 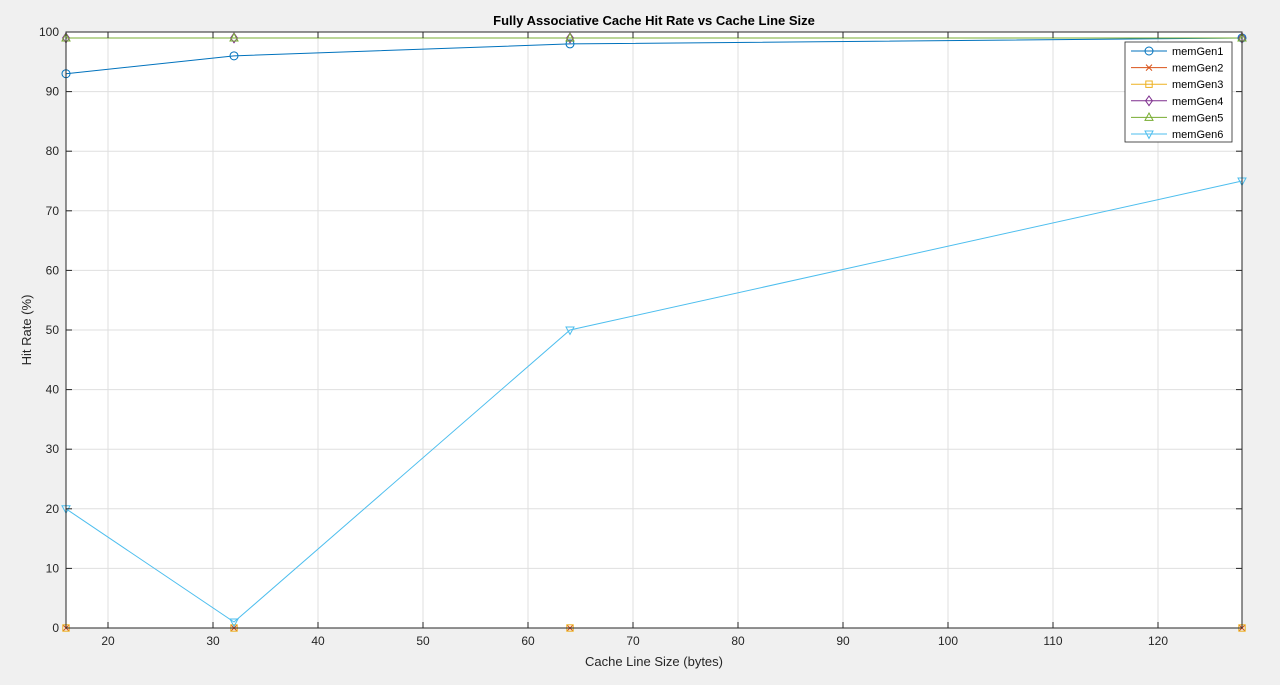 What do you see at coordinates (1149, 135) in the screenshot?
I see `legend-marker-memGen6` at bounding box center [1149, 135].